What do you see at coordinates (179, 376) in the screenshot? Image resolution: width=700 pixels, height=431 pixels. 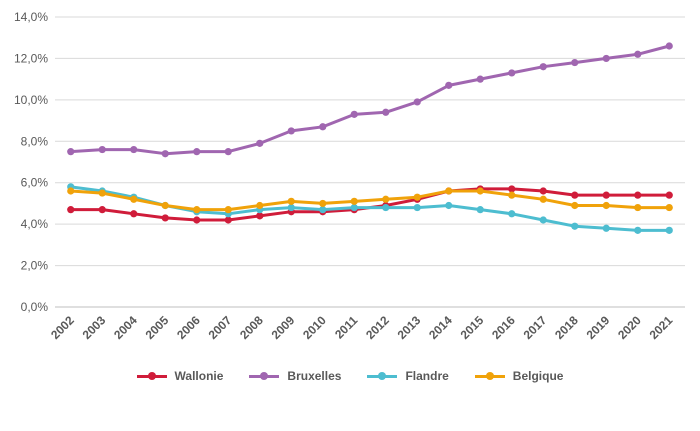 I see `legend-item-wallonie: Wallonie` at bounding box center [179, 376].